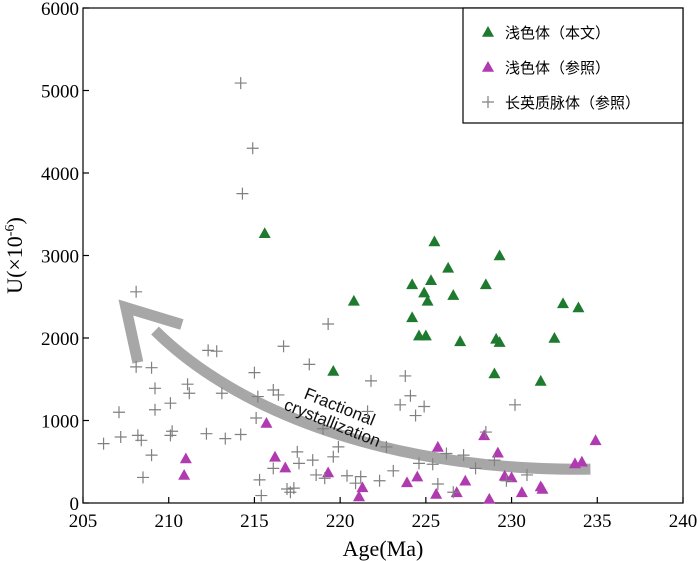 This screenshot has width=700, height=561. Describe the element at coordinates (426, 521) in the screenshot. I see `x-tick-label: 225` at that location.